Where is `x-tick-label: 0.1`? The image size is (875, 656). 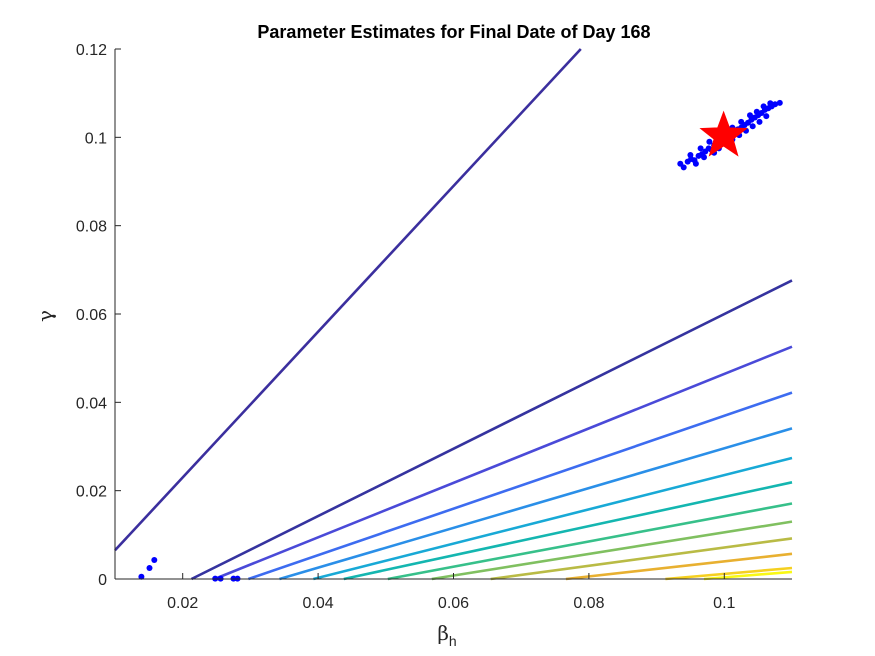
x-tick-label: 0.1 is located at coordinates (724, 603).